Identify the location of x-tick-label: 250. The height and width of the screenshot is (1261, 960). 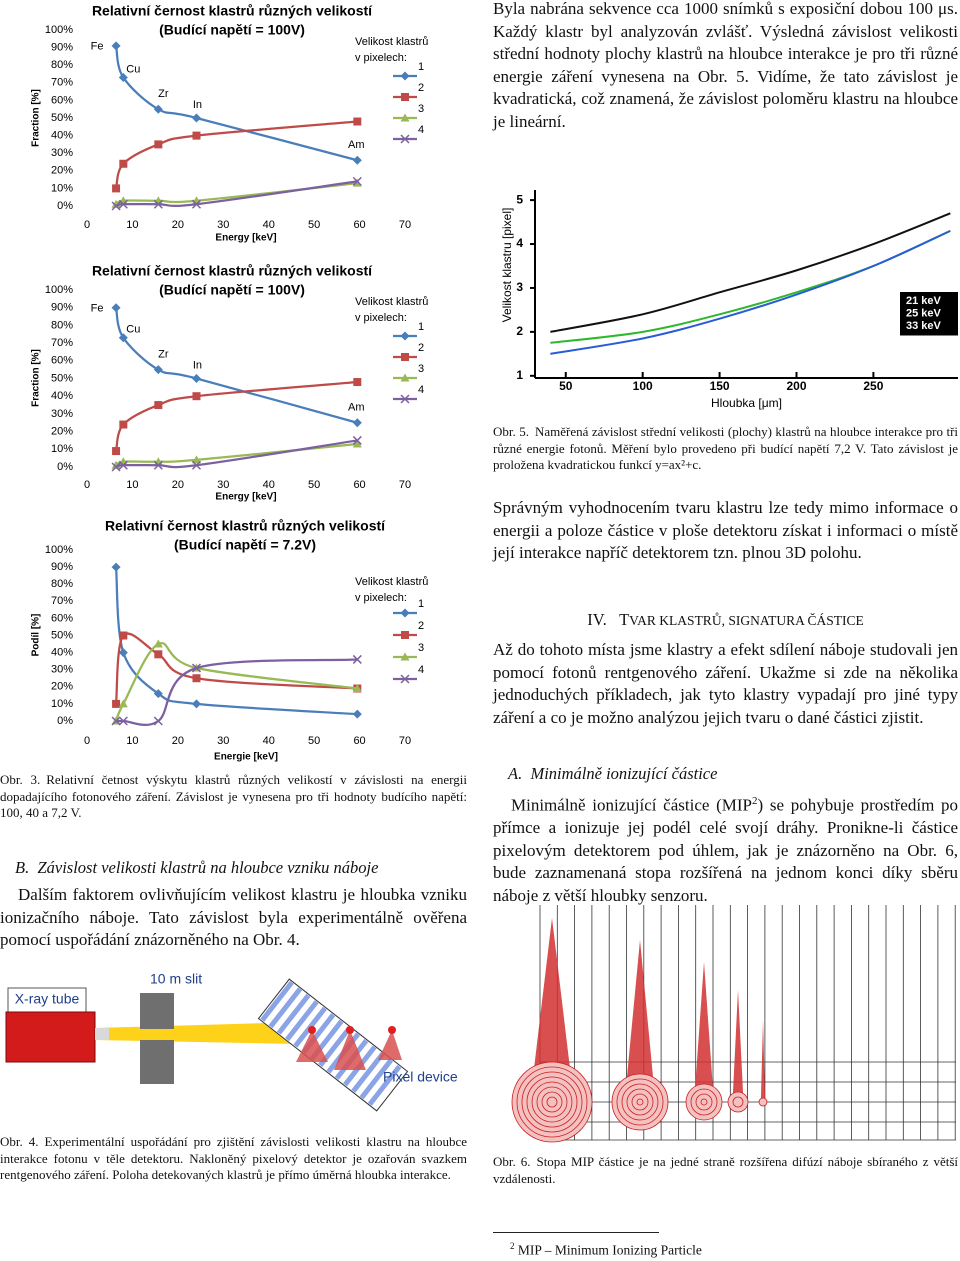
(873, 386).